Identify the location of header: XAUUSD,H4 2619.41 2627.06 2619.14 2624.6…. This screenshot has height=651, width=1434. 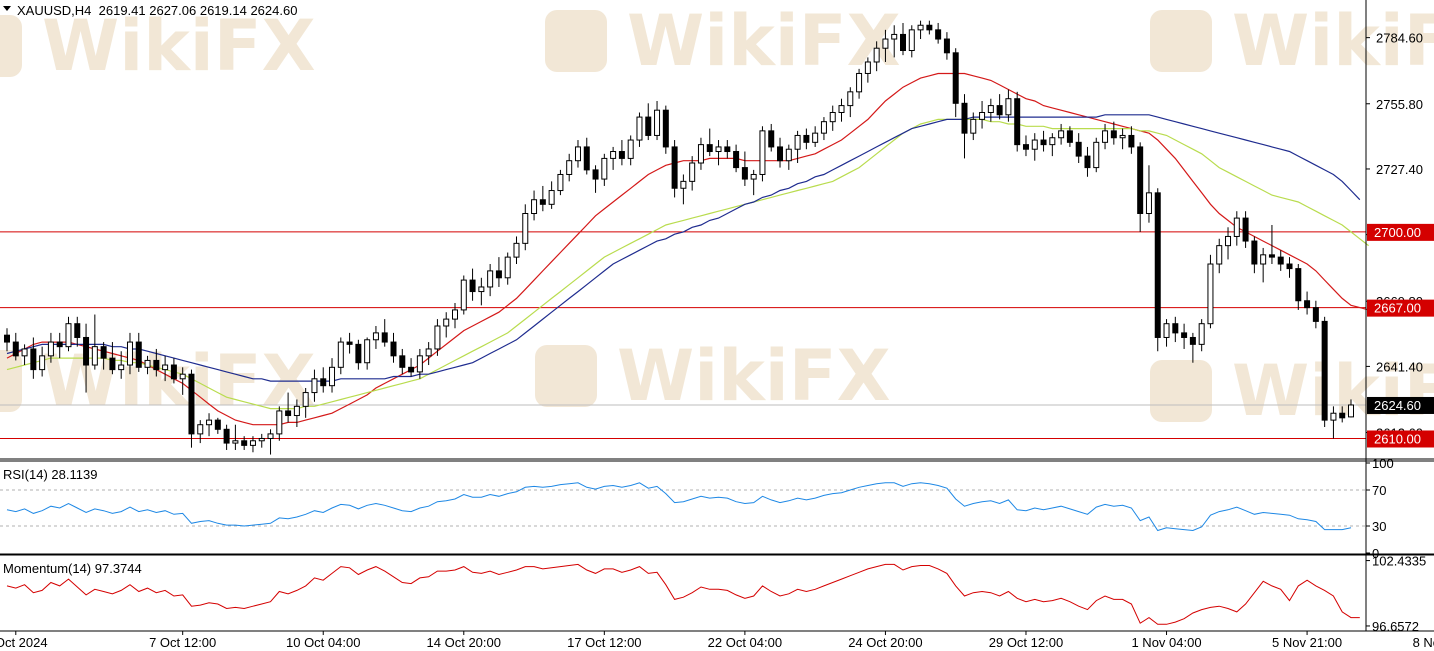
(150, 10).